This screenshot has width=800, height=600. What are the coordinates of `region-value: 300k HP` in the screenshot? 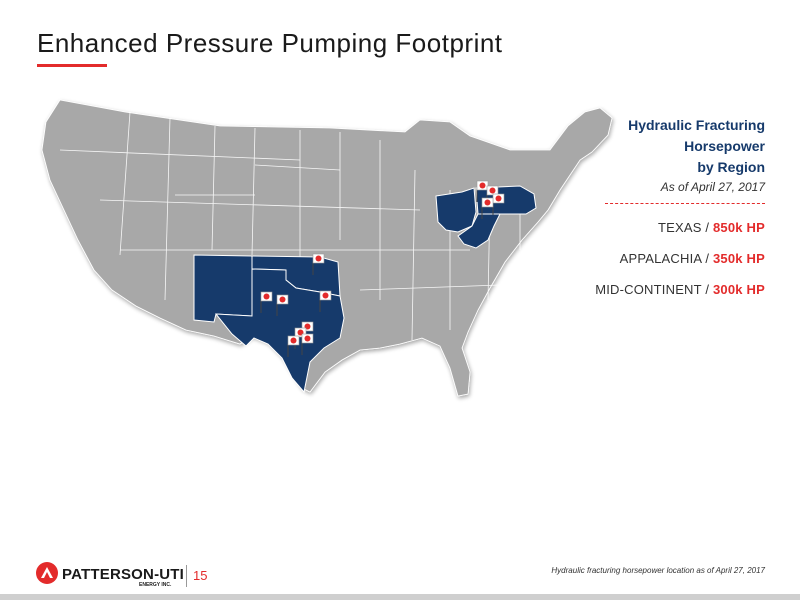 It's located at (739, 289).